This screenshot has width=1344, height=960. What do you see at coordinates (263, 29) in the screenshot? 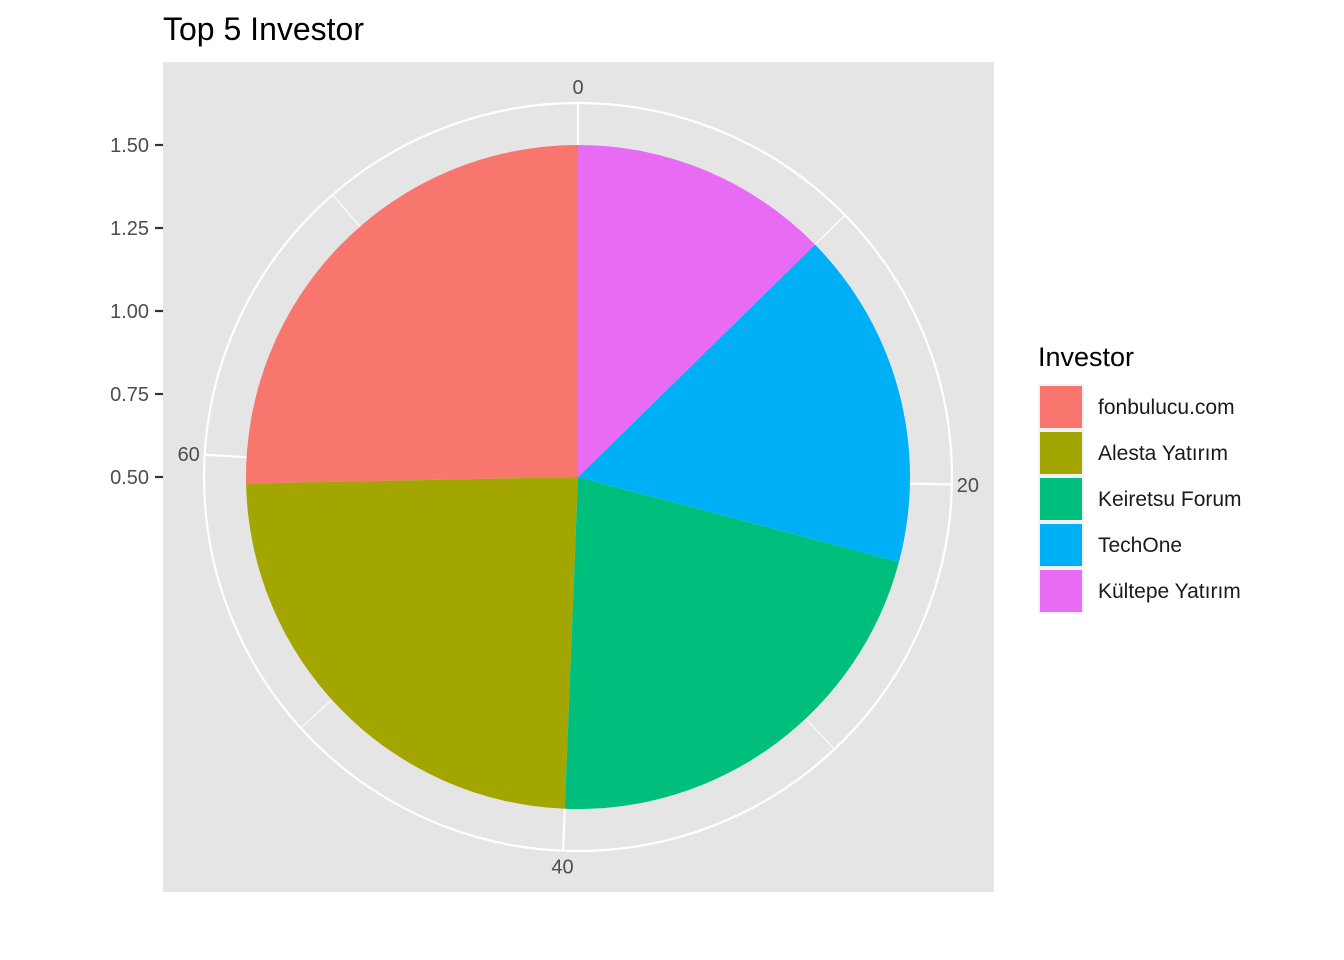
I see `chart-title: Top 5 Investor` at bounding box center [263, 29].